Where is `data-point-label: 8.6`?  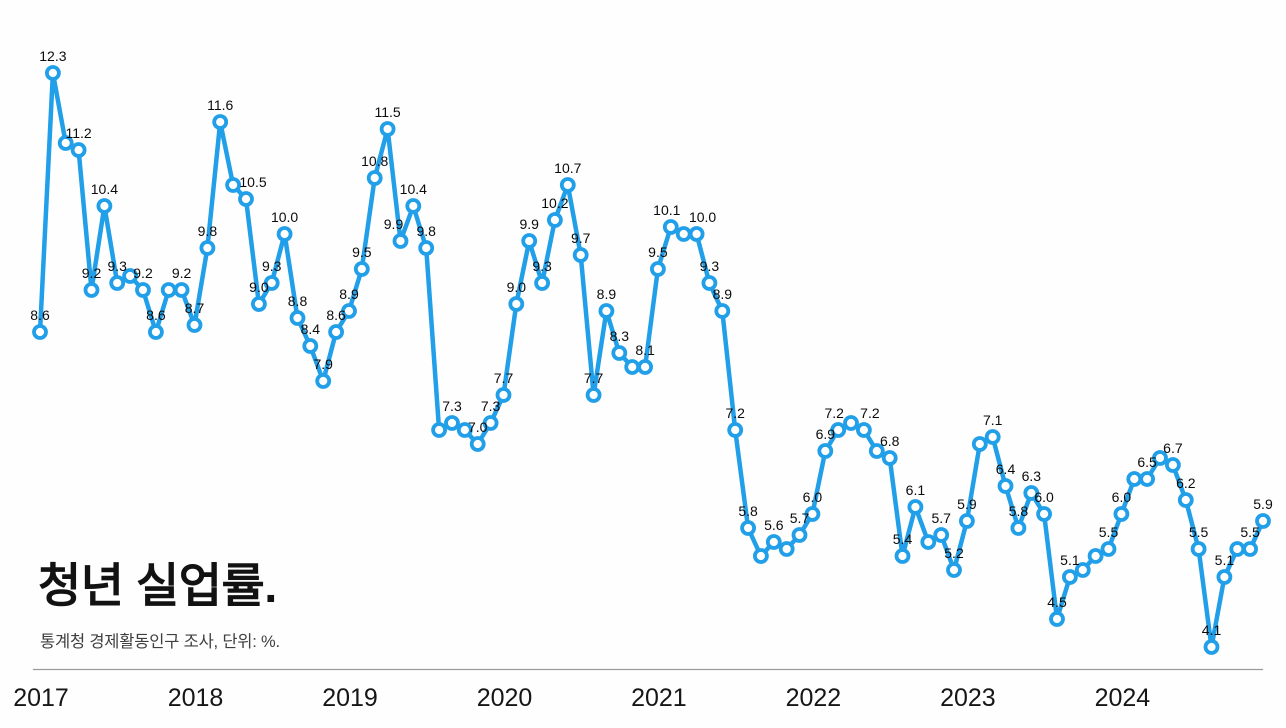 data-point-label: 8.6 is located at coordinates (156, 315).